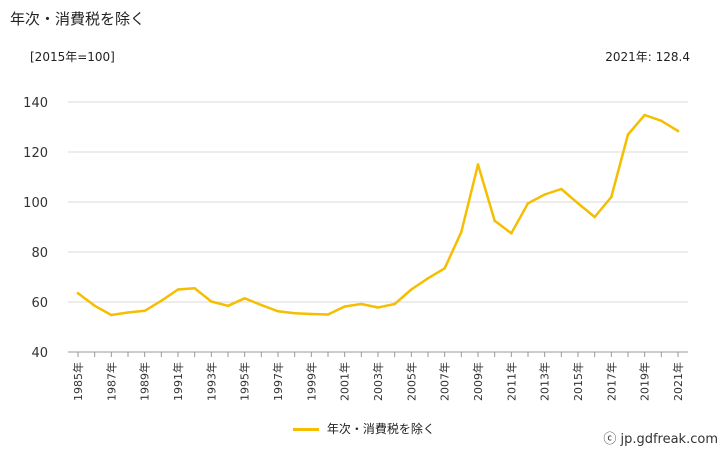 This screenshot has width=728, height=450. What do you see at coordinates (306, 429) in the screenshot?
I see `legend-swatch` at bounding box center [306, 429].